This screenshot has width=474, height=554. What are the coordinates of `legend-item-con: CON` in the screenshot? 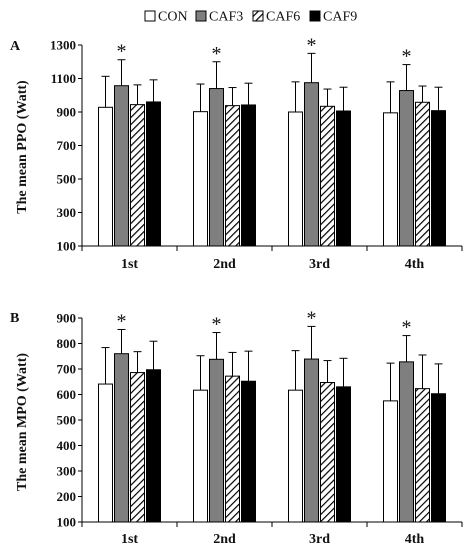 It's located at (166, 17).